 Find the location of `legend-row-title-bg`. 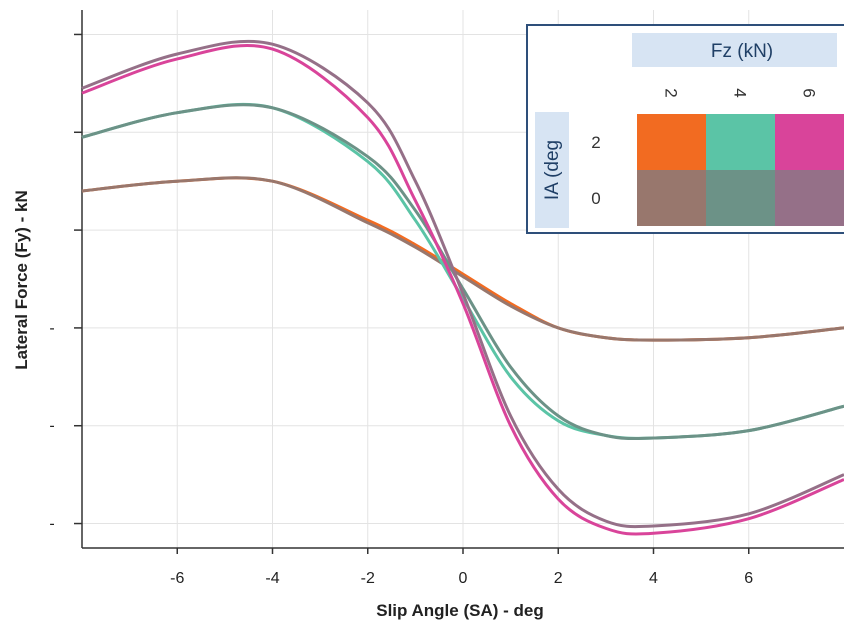

legend-row-title-bg is located at coordinates (552, 170).